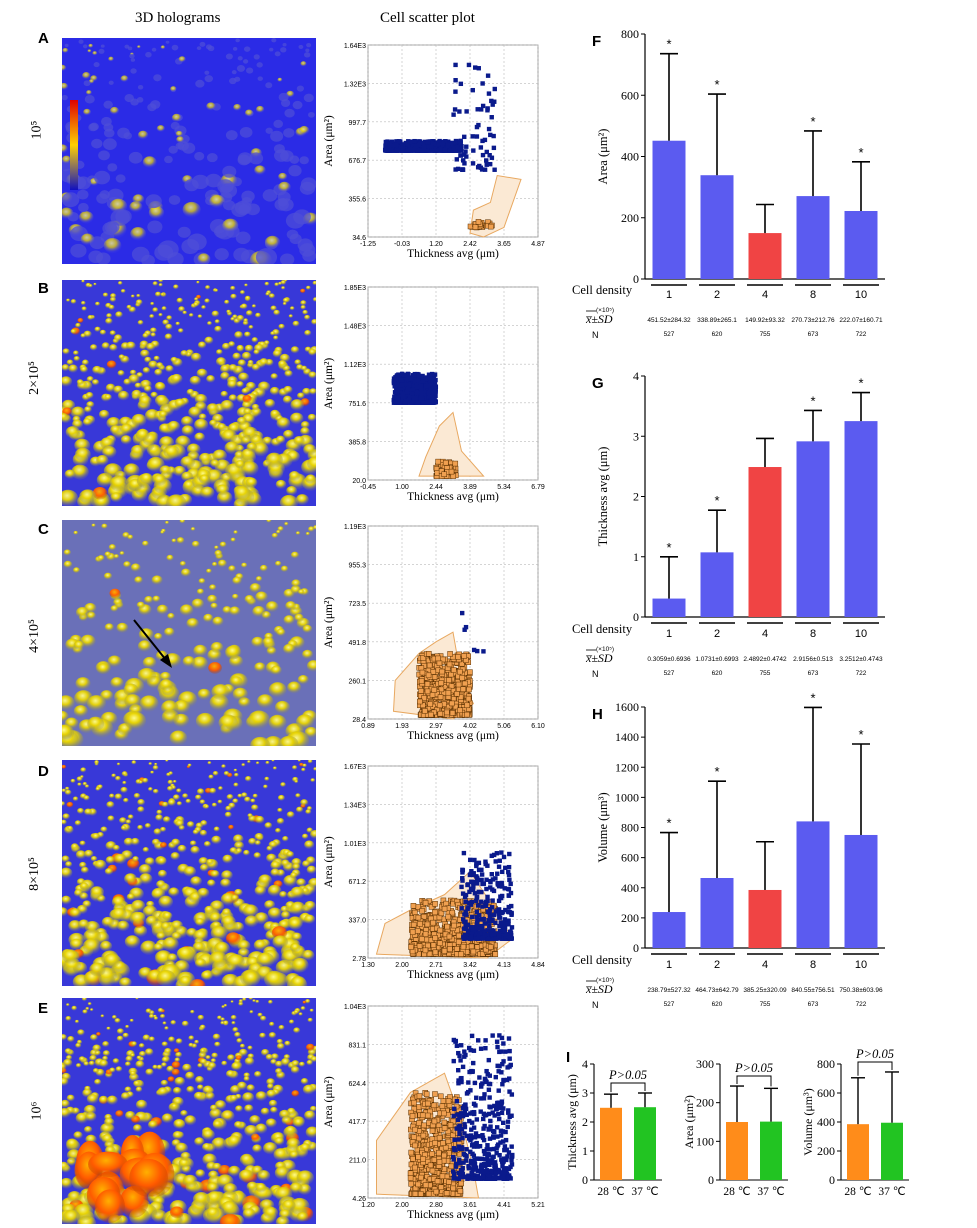 This screenshot has width=977, height=1228. I want to click on hologram-d, so click(189, 873).